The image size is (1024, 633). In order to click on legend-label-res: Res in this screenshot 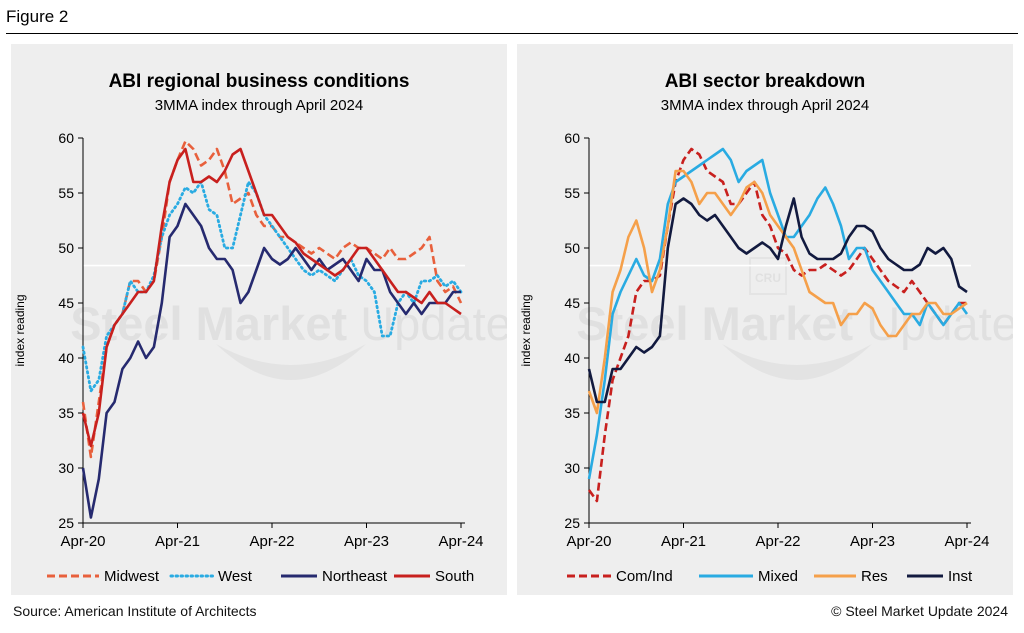, I will do `click(874, 576)`.